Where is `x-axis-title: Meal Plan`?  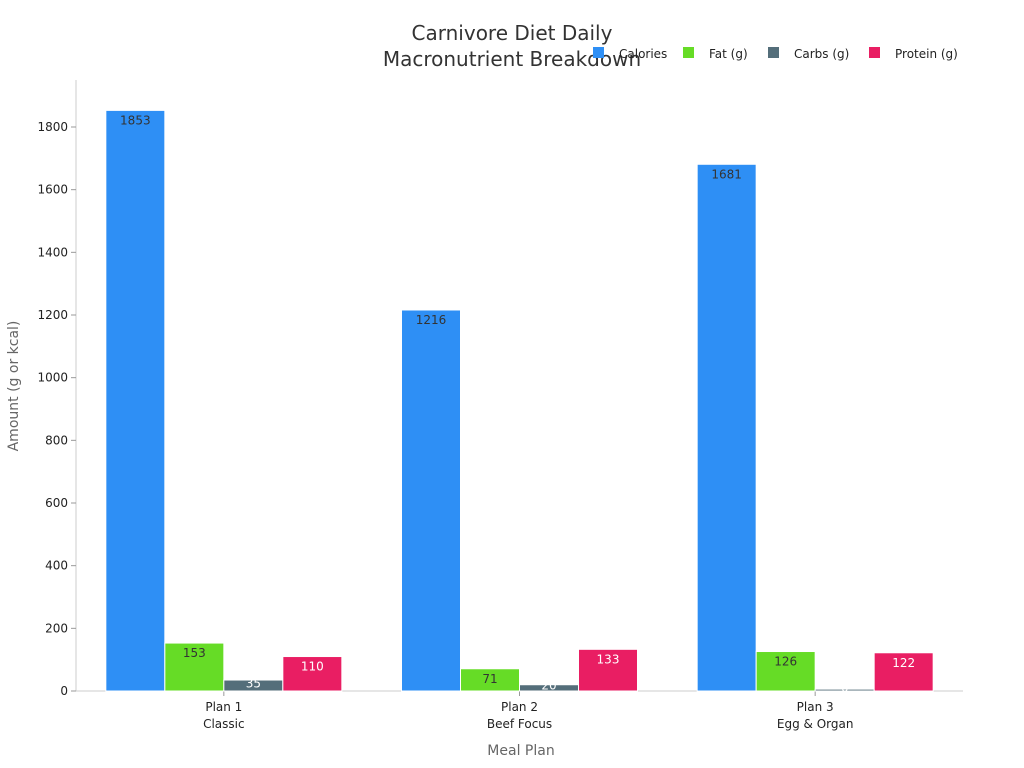
x-axis-title: Meal Plan is located at coordinates (520, 751).